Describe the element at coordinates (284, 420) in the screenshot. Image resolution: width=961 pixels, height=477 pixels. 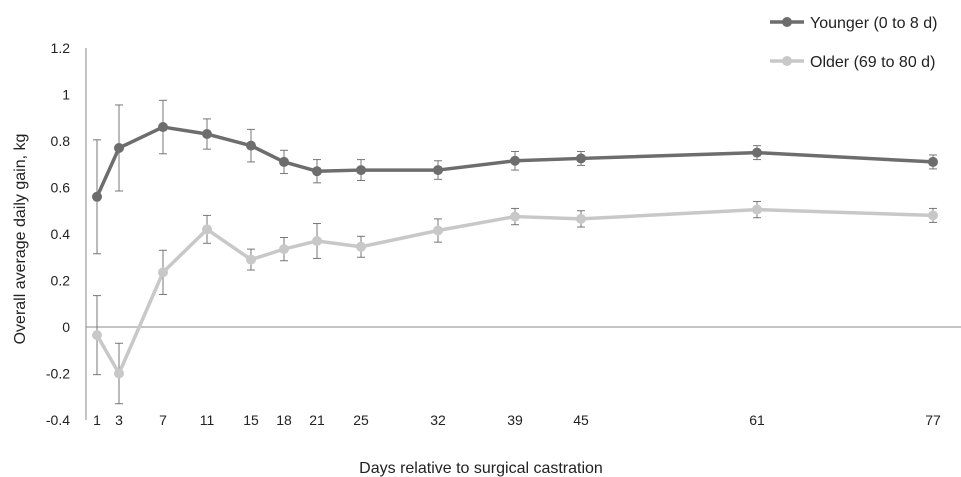
I see `x-tick-label: 18` at that location.